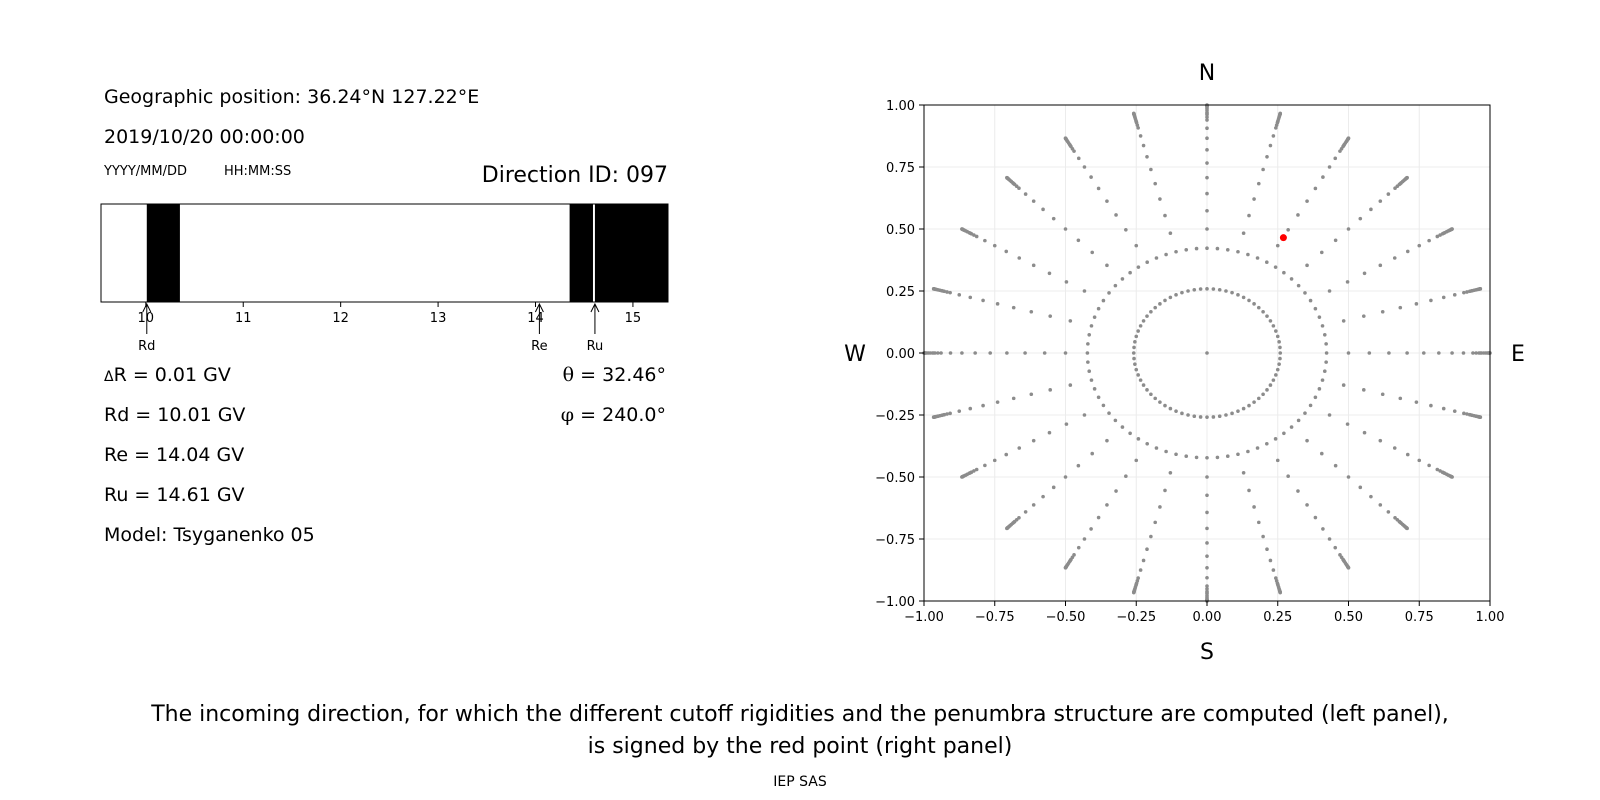 The width and height of the screenshot is (1600, 800). Describe the element at coordinates (633, 318) in the screenshot. I see `penumbra-tick-label-15: 15` at that location.